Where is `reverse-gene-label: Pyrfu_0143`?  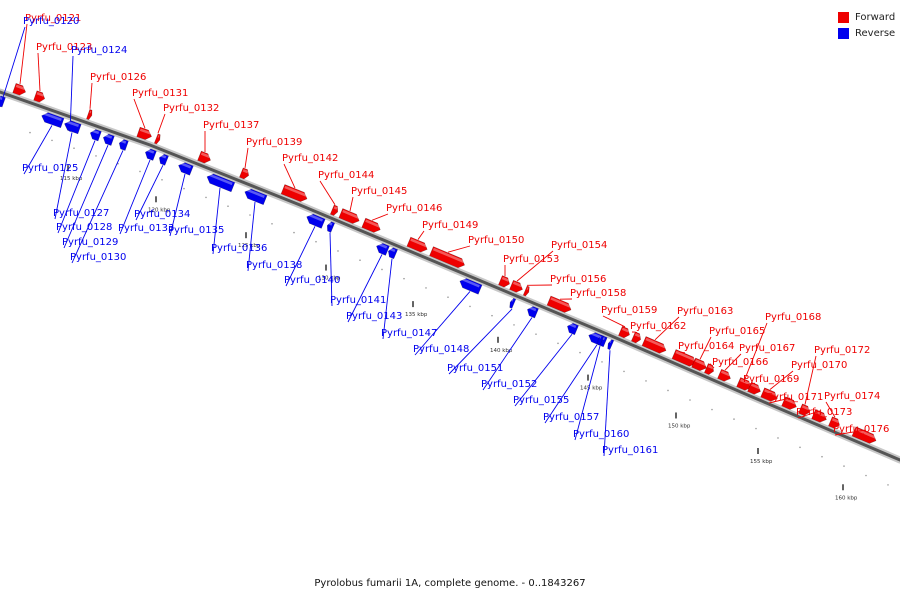
reverse-gene-label: Pyrfu_0143 is located at coordinates (374, 316).